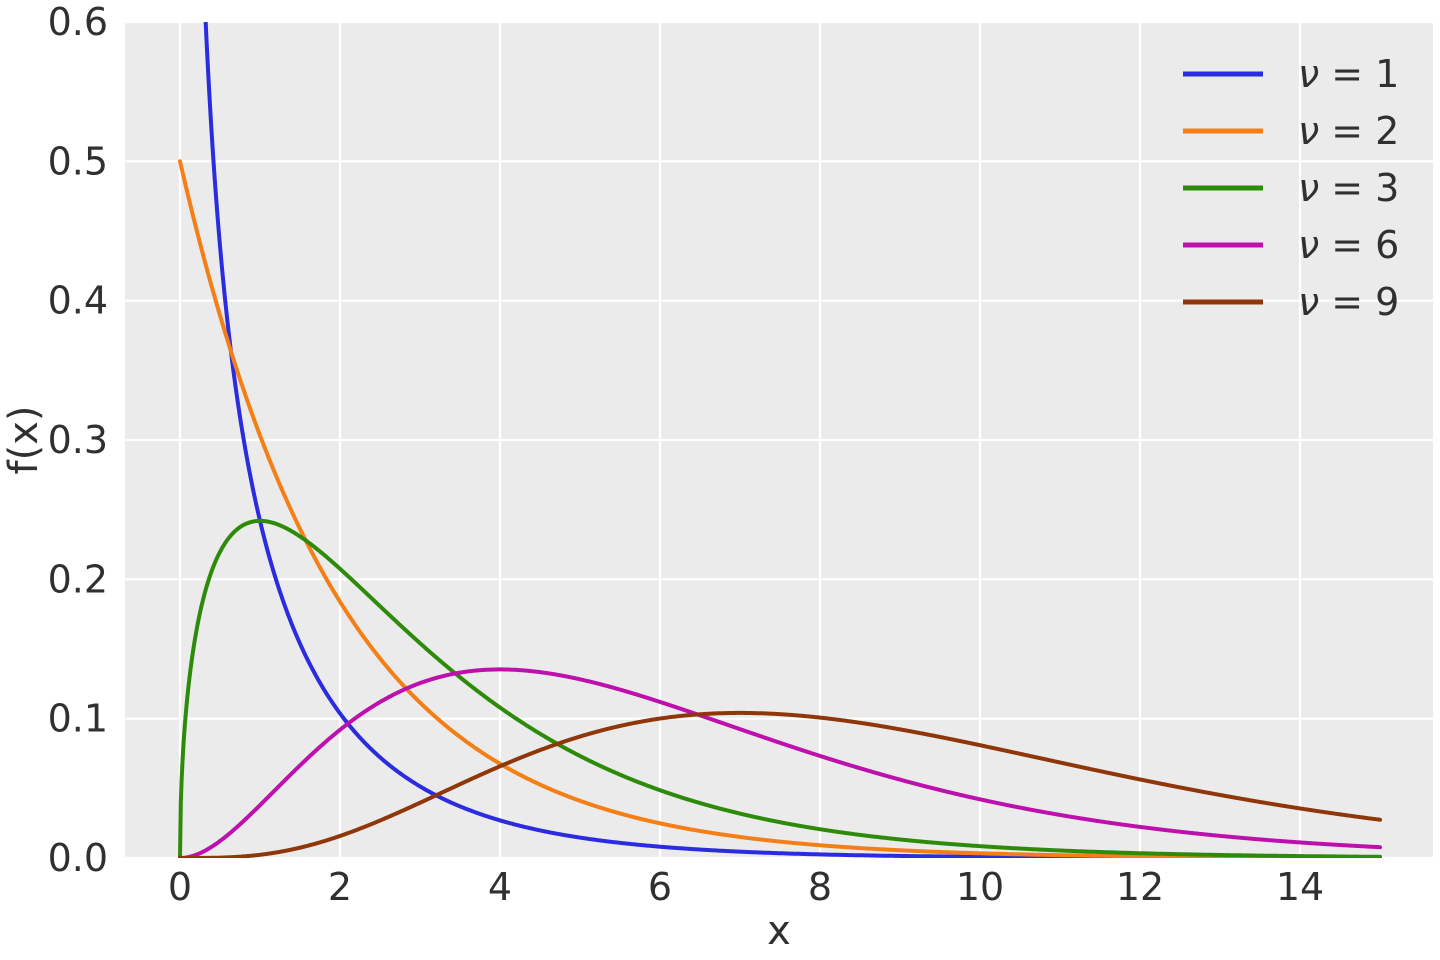 Image resolution: width=1440 pixels, height=960 pixels. What do you see at coordinates (78, 579) in the screenshot?
I see `y-tick-label: 0.2` at bounding box center [78, 579].